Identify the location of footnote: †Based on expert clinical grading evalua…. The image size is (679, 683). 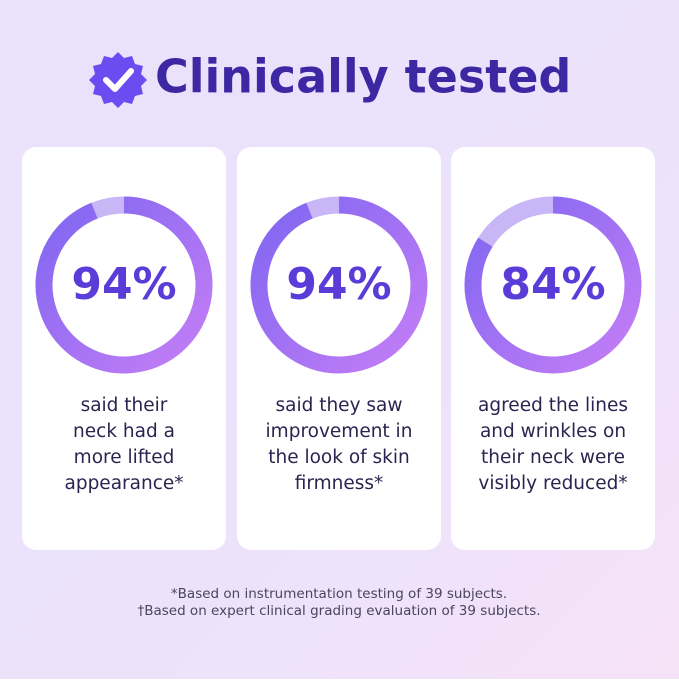
(338, 611).